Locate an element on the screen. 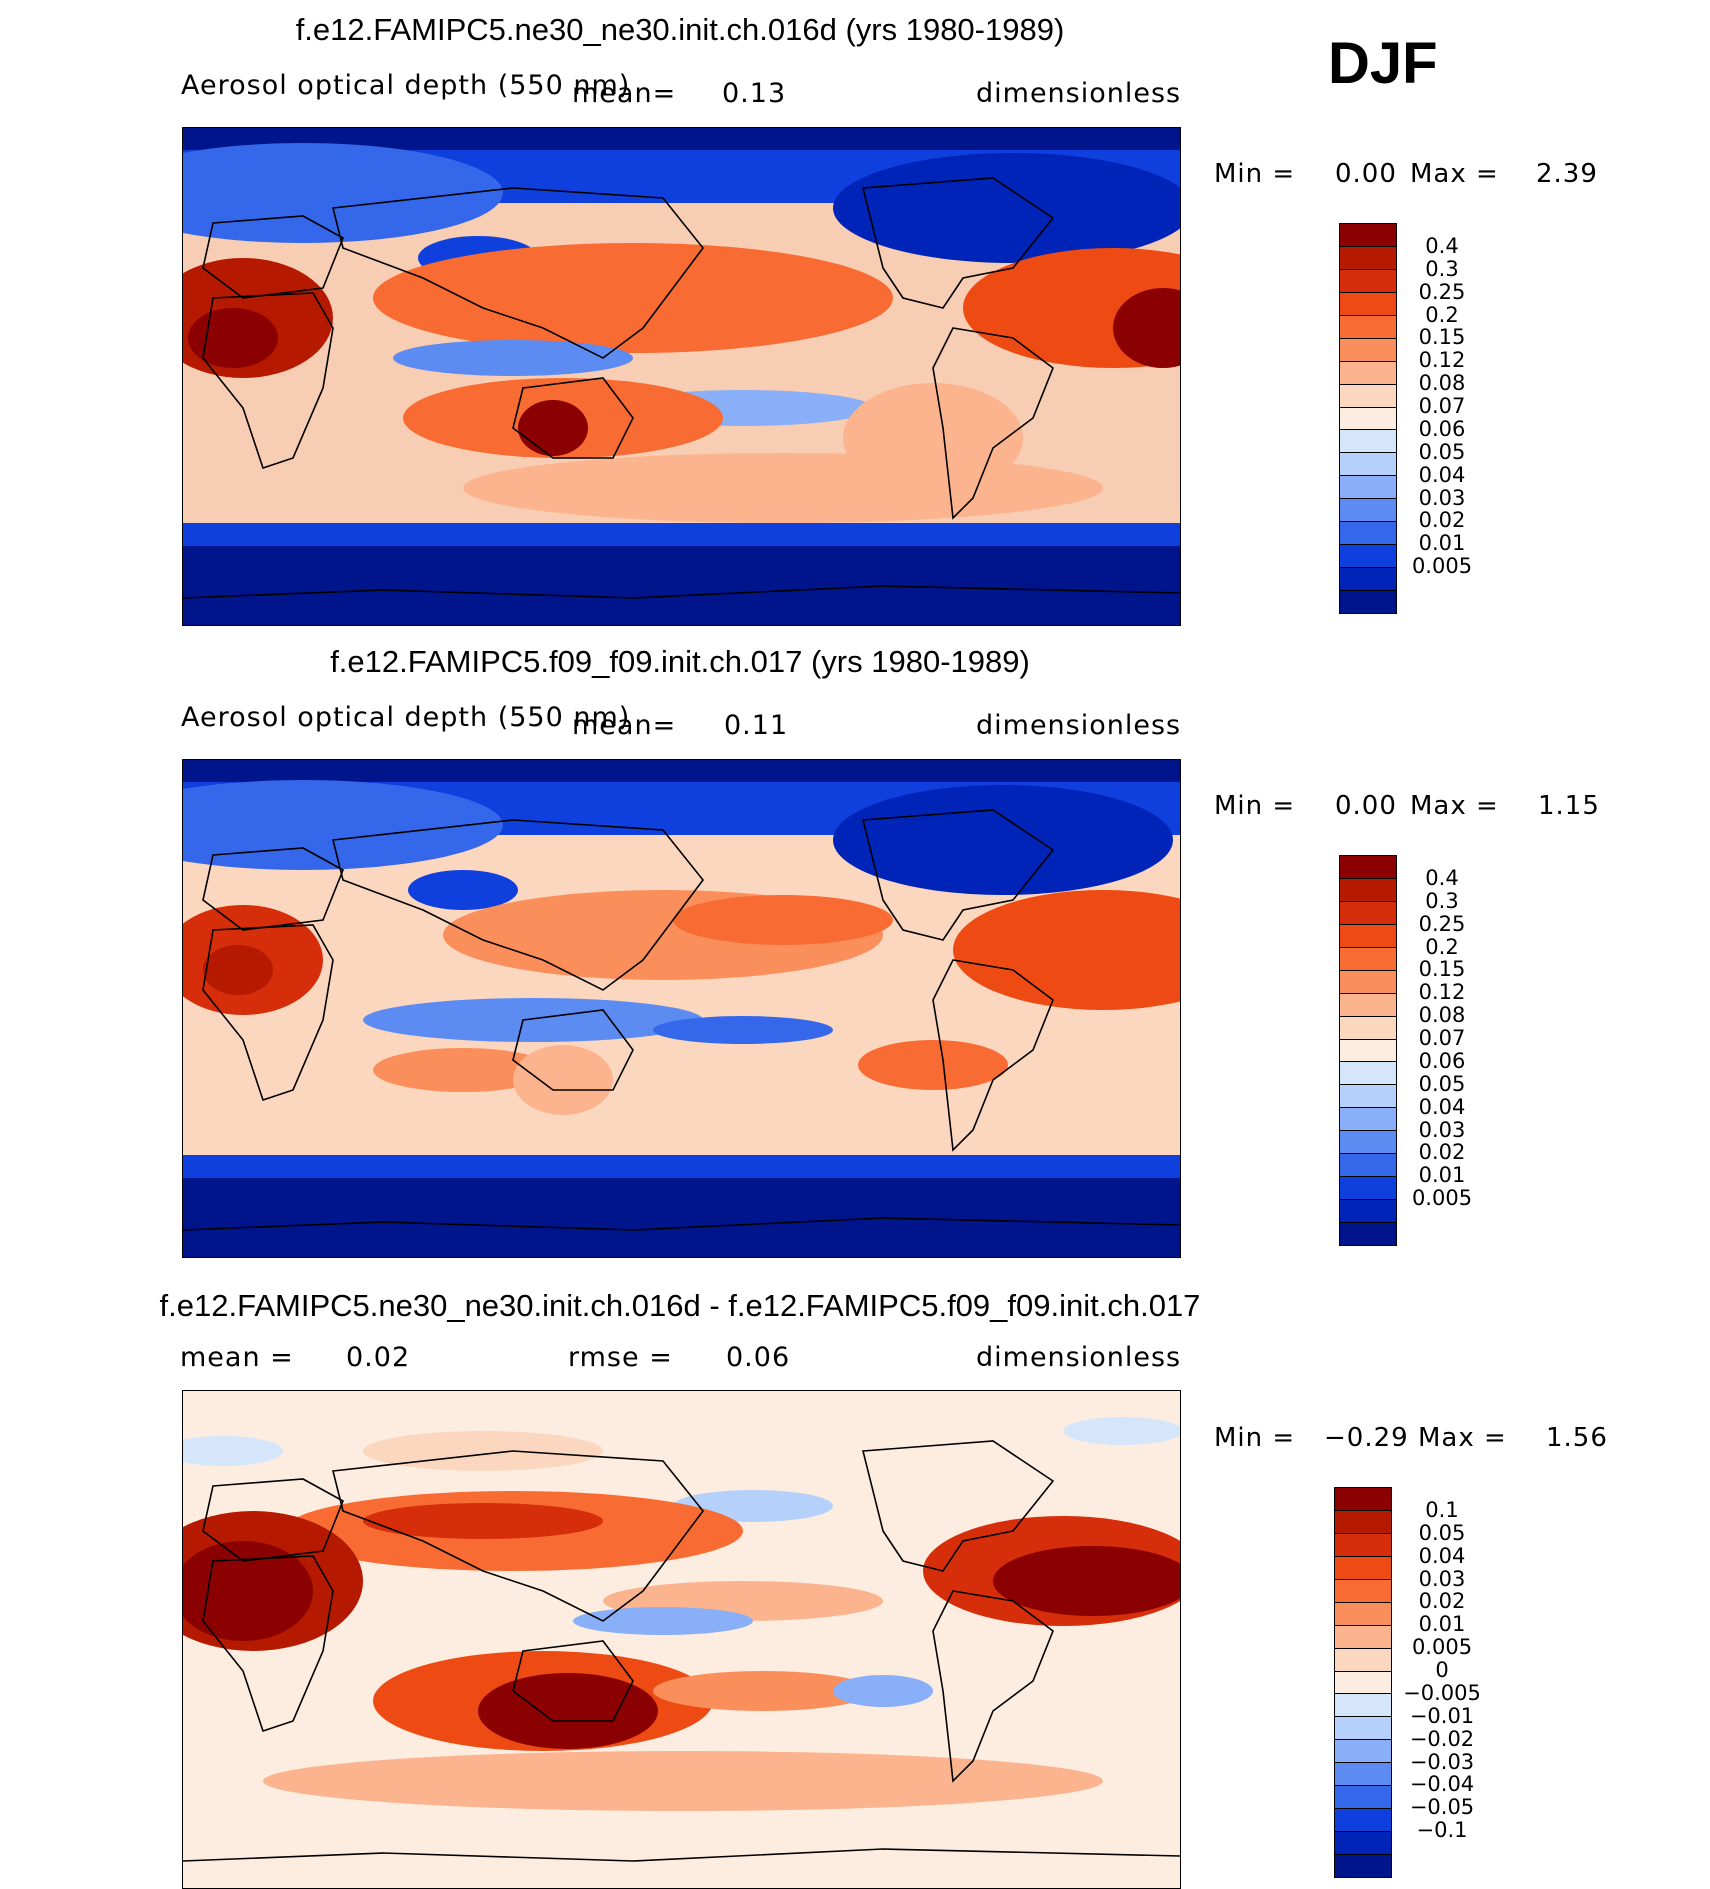 The image size is (1710, 1889). panel1-variable: Aerosol optical depth (550 nm) is located at coordinates (406, 85).